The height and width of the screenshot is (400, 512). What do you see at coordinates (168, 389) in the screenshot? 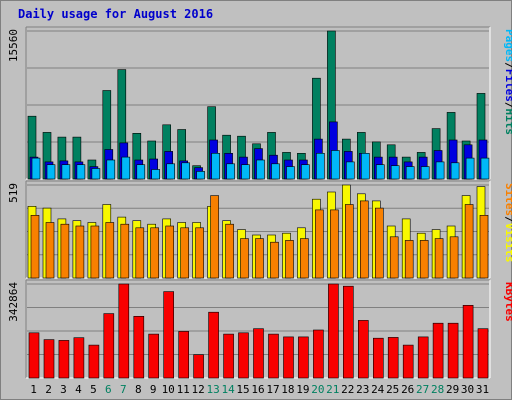
I see `x-tick-label-day-10: 10` at bounding box center [168, 389].